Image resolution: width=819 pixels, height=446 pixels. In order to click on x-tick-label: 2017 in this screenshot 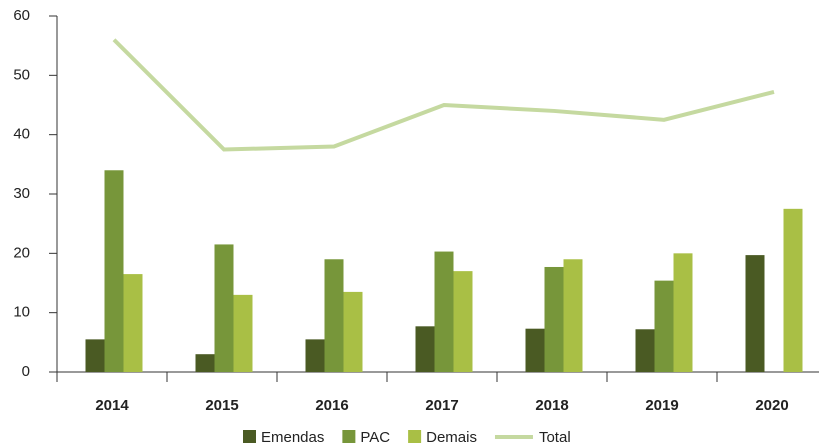, I will do `click(441, 405)`.